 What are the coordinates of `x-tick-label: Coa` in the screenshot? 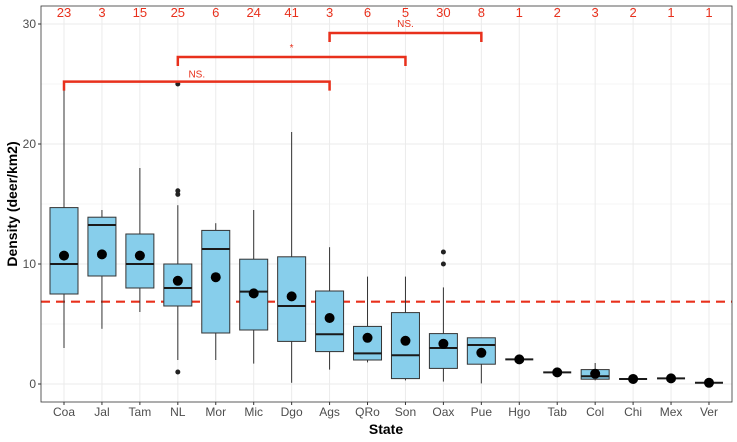 It's located at (64, 412).